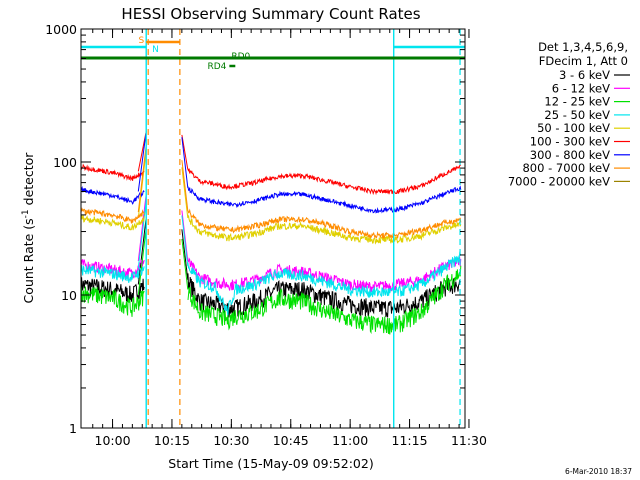  I want to click on legend-label-7: 800 - 7000 keV, so click(566, 168).